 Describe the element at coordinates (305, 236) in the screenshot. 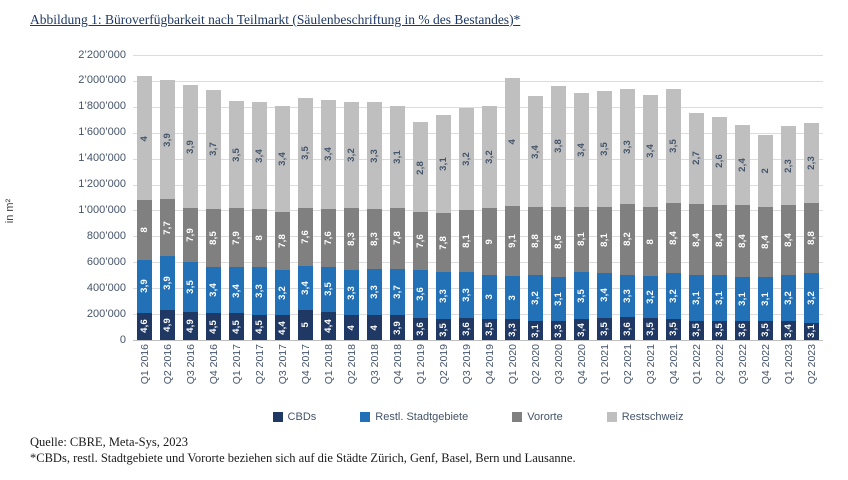

I see `bar-segment-label: 7,6` at that location.